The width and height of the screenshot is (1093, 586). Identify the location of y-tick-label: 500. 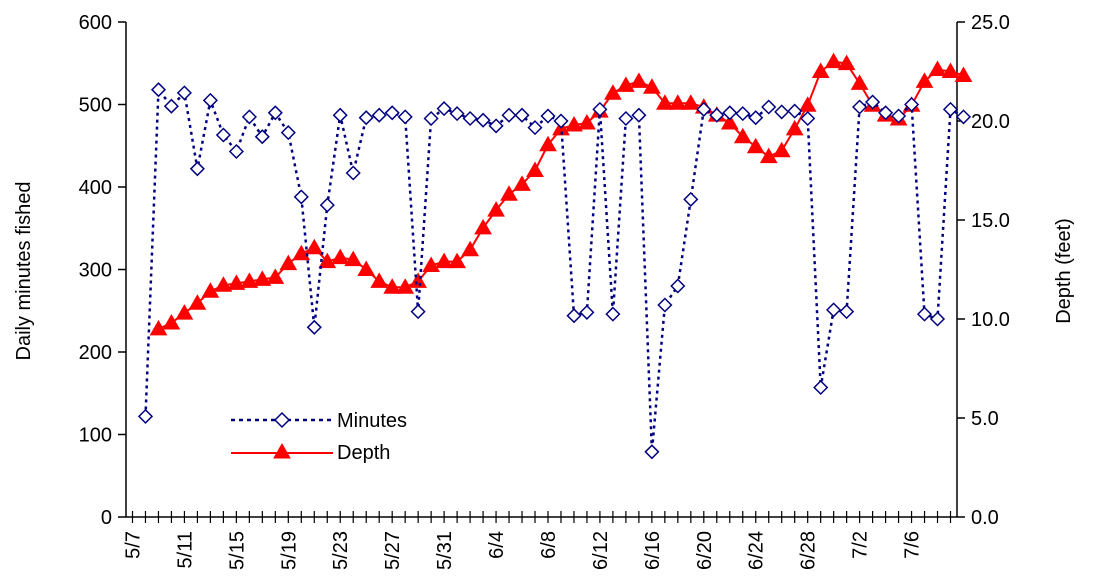
(95, 106).